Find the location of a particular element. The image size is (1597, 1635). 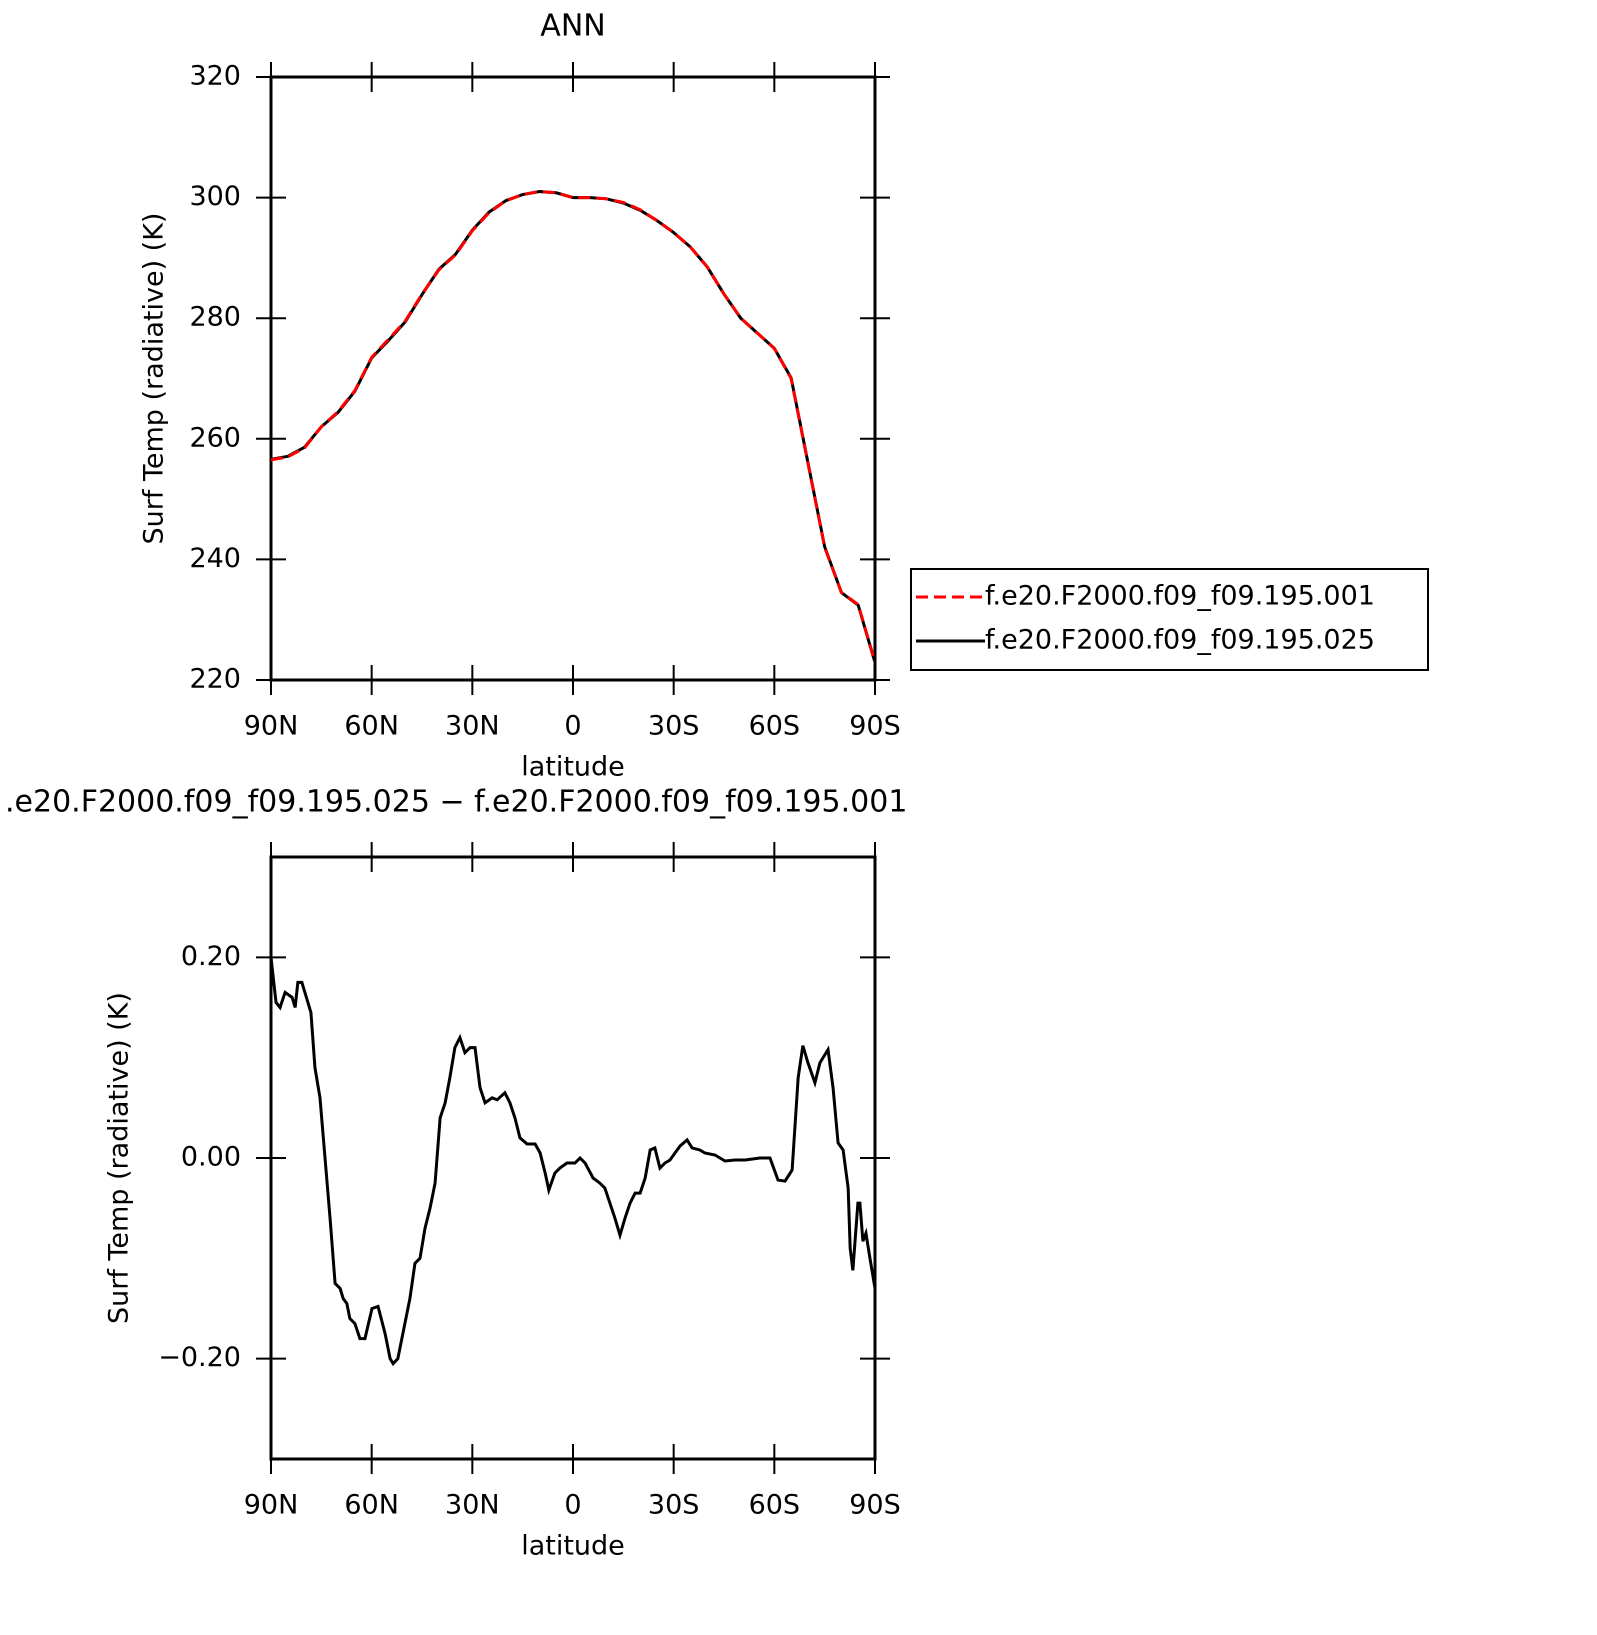

legend-box is located at coordinates (1169, 619).